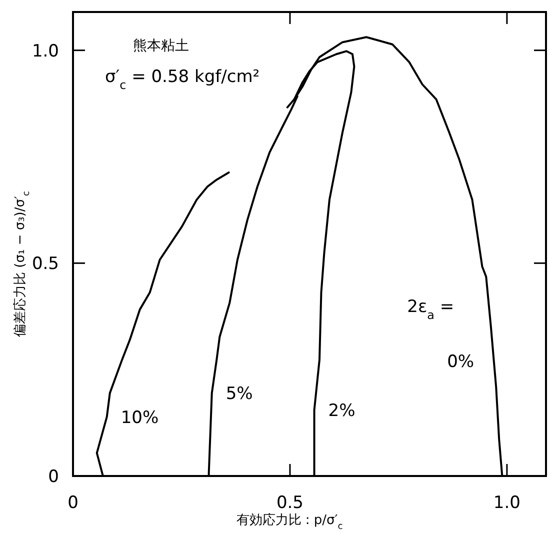 The width and height of the screenshot is (555, 537). I want to click on y-tick-label: 1.0, so click(45, 51).